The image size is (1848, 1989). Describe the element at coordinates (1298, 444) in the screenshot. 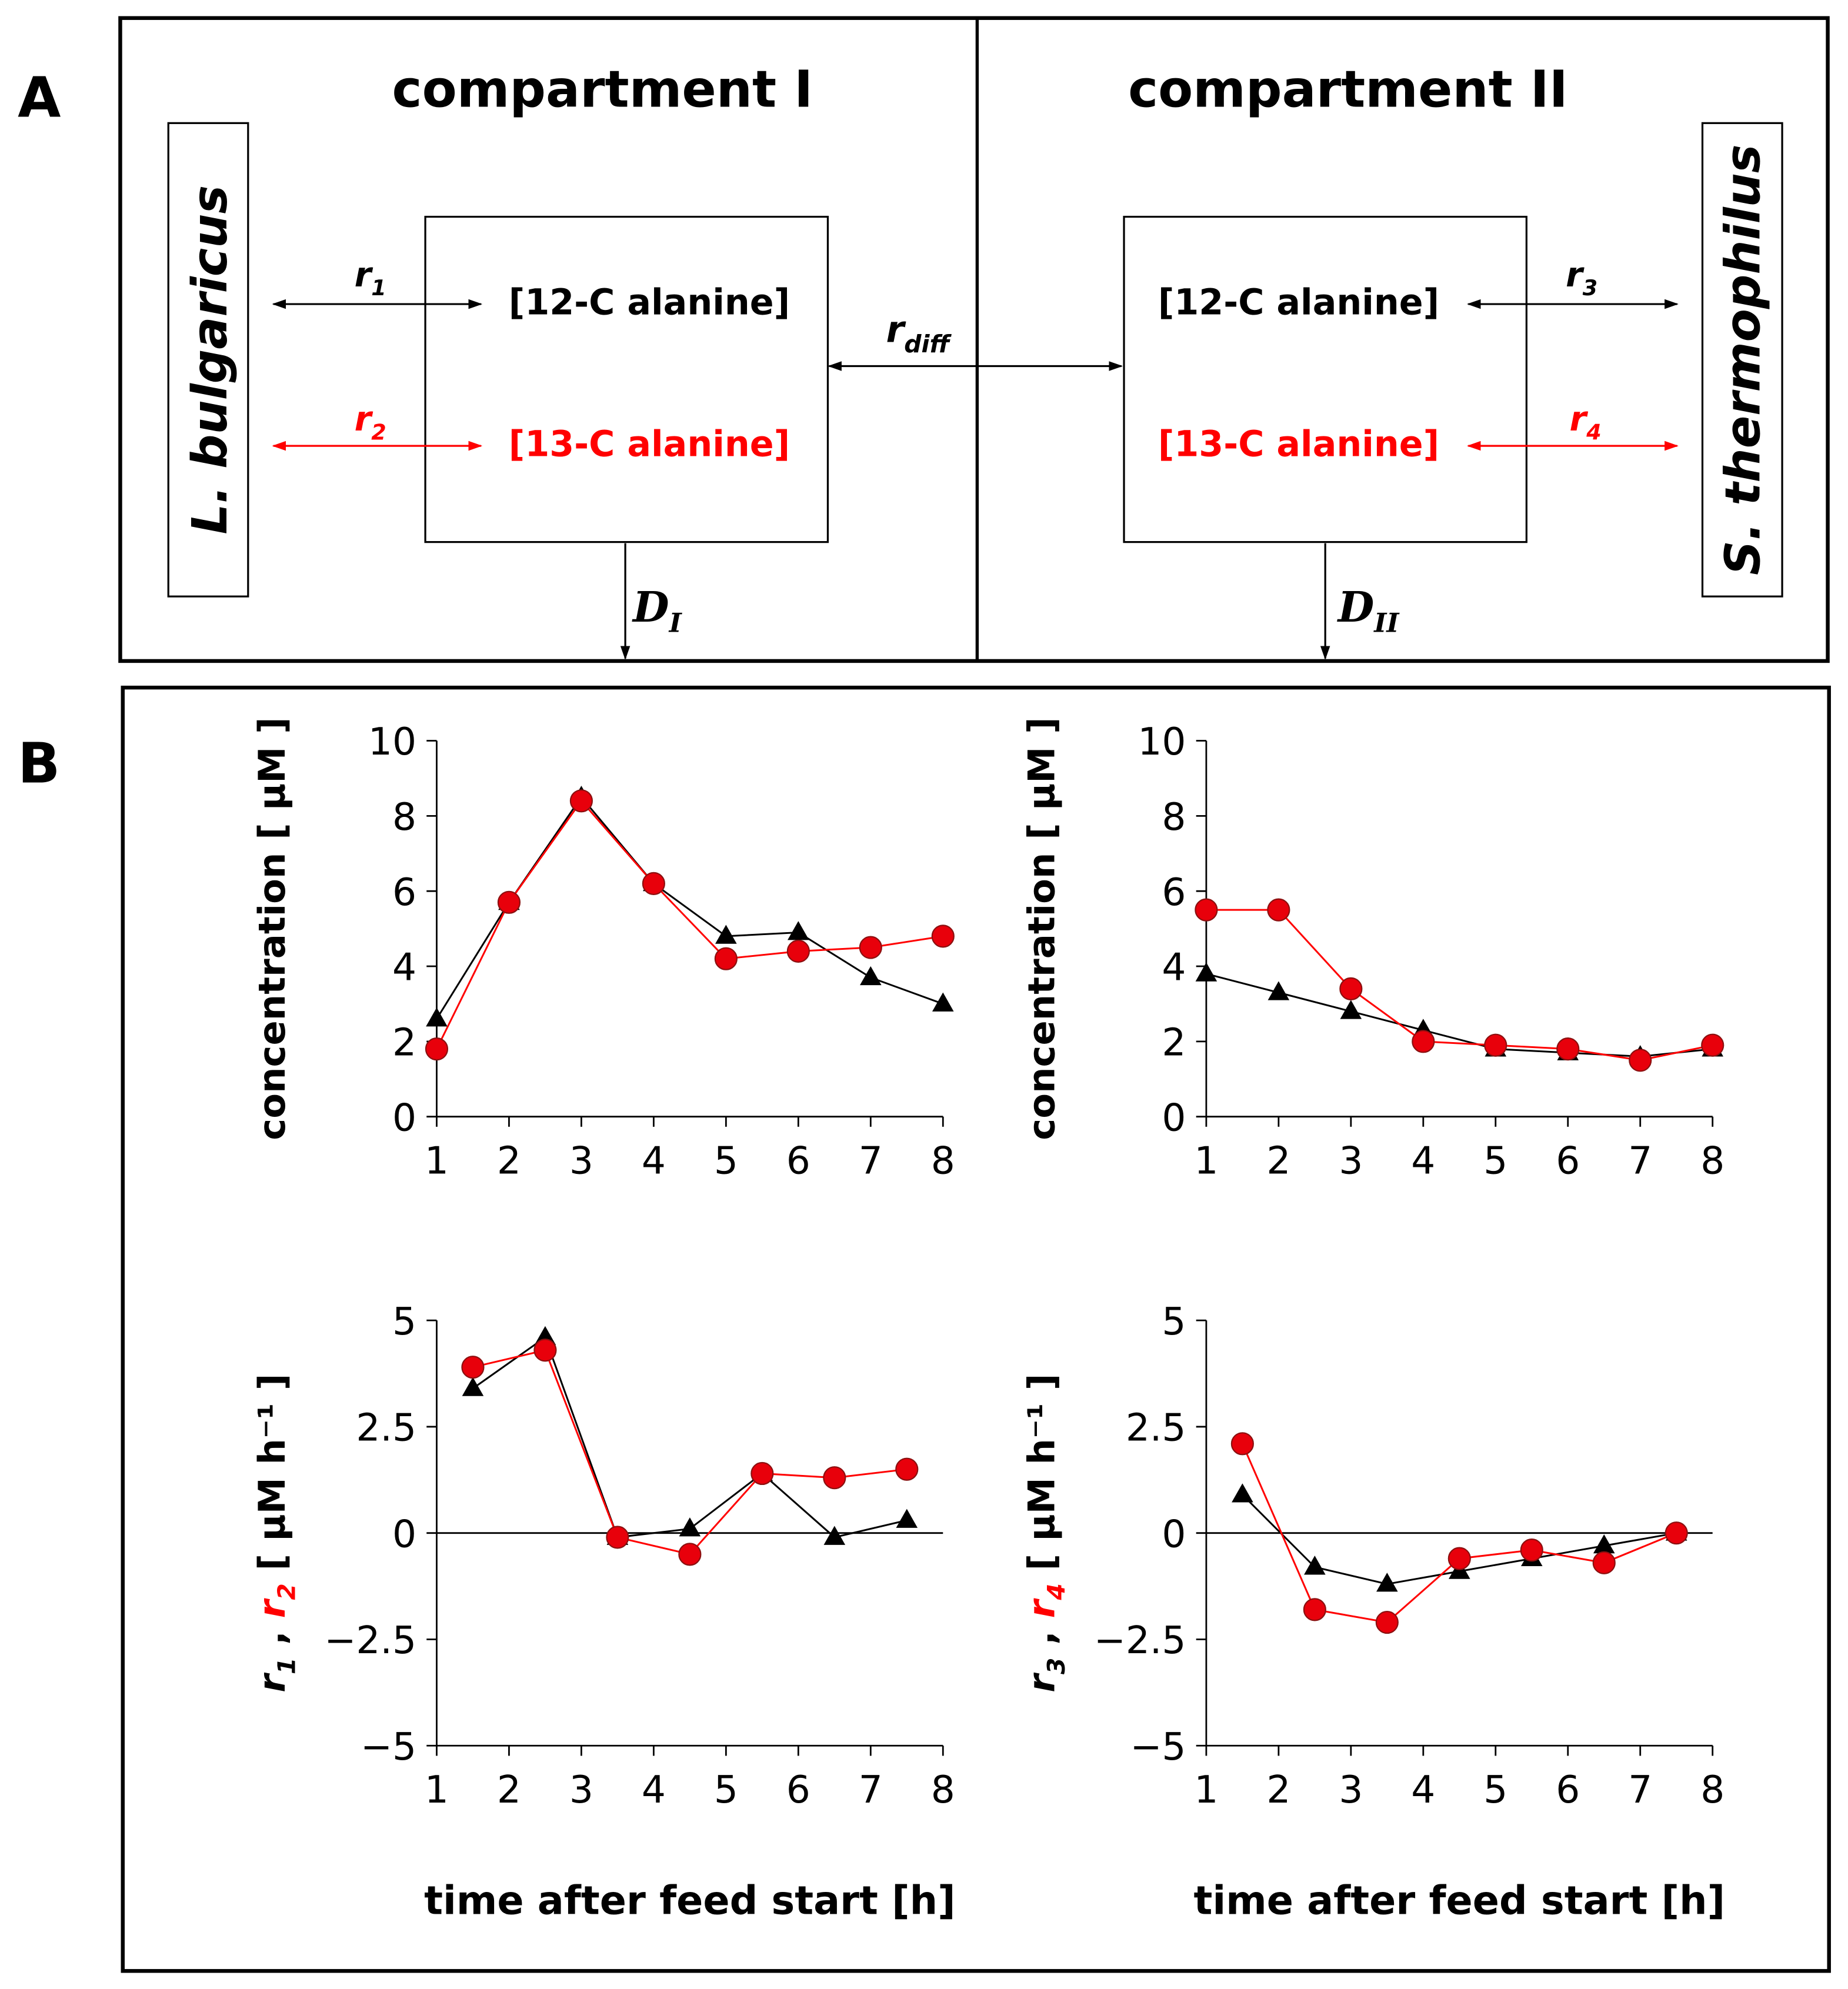

I see `pool-right-13c: [13-C alanine]` at that location.